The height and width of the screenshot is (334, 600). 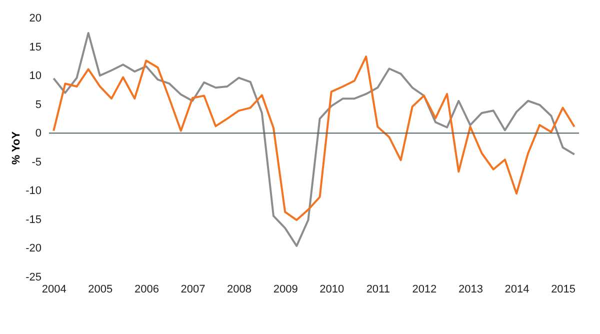 I want to click on x-tick-label: 2011, so click(x=378, y=290).